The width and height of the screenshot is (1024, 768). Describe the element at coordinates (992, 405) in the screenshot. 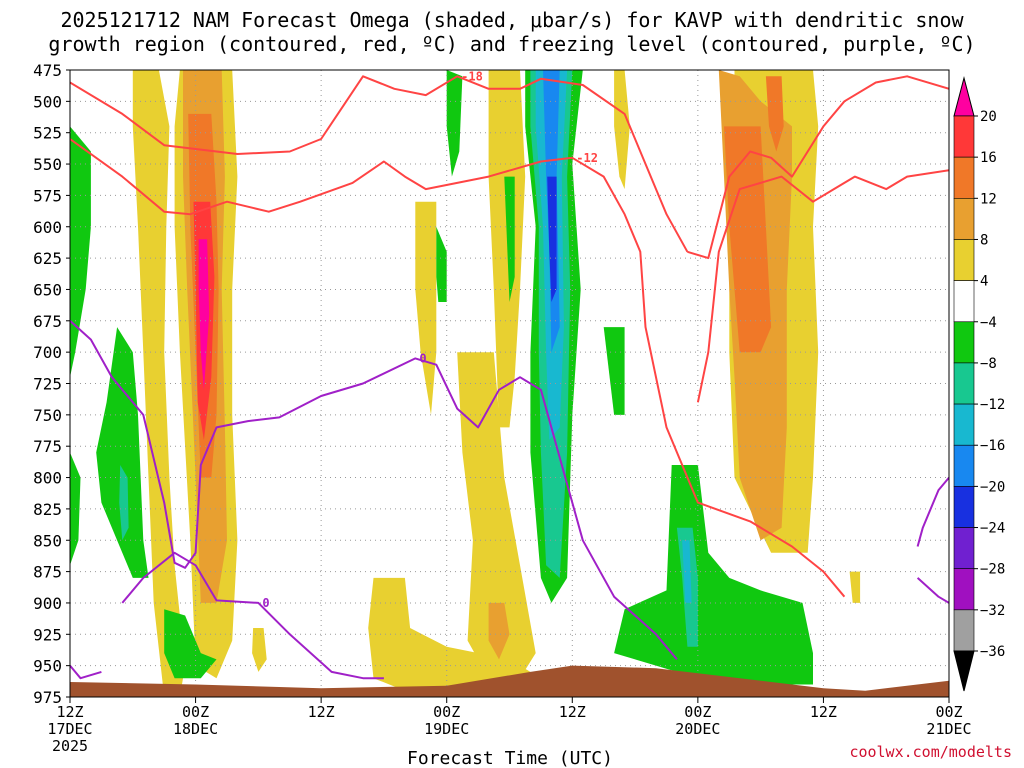

I see `colorbar-tick-label: −12` at that location.